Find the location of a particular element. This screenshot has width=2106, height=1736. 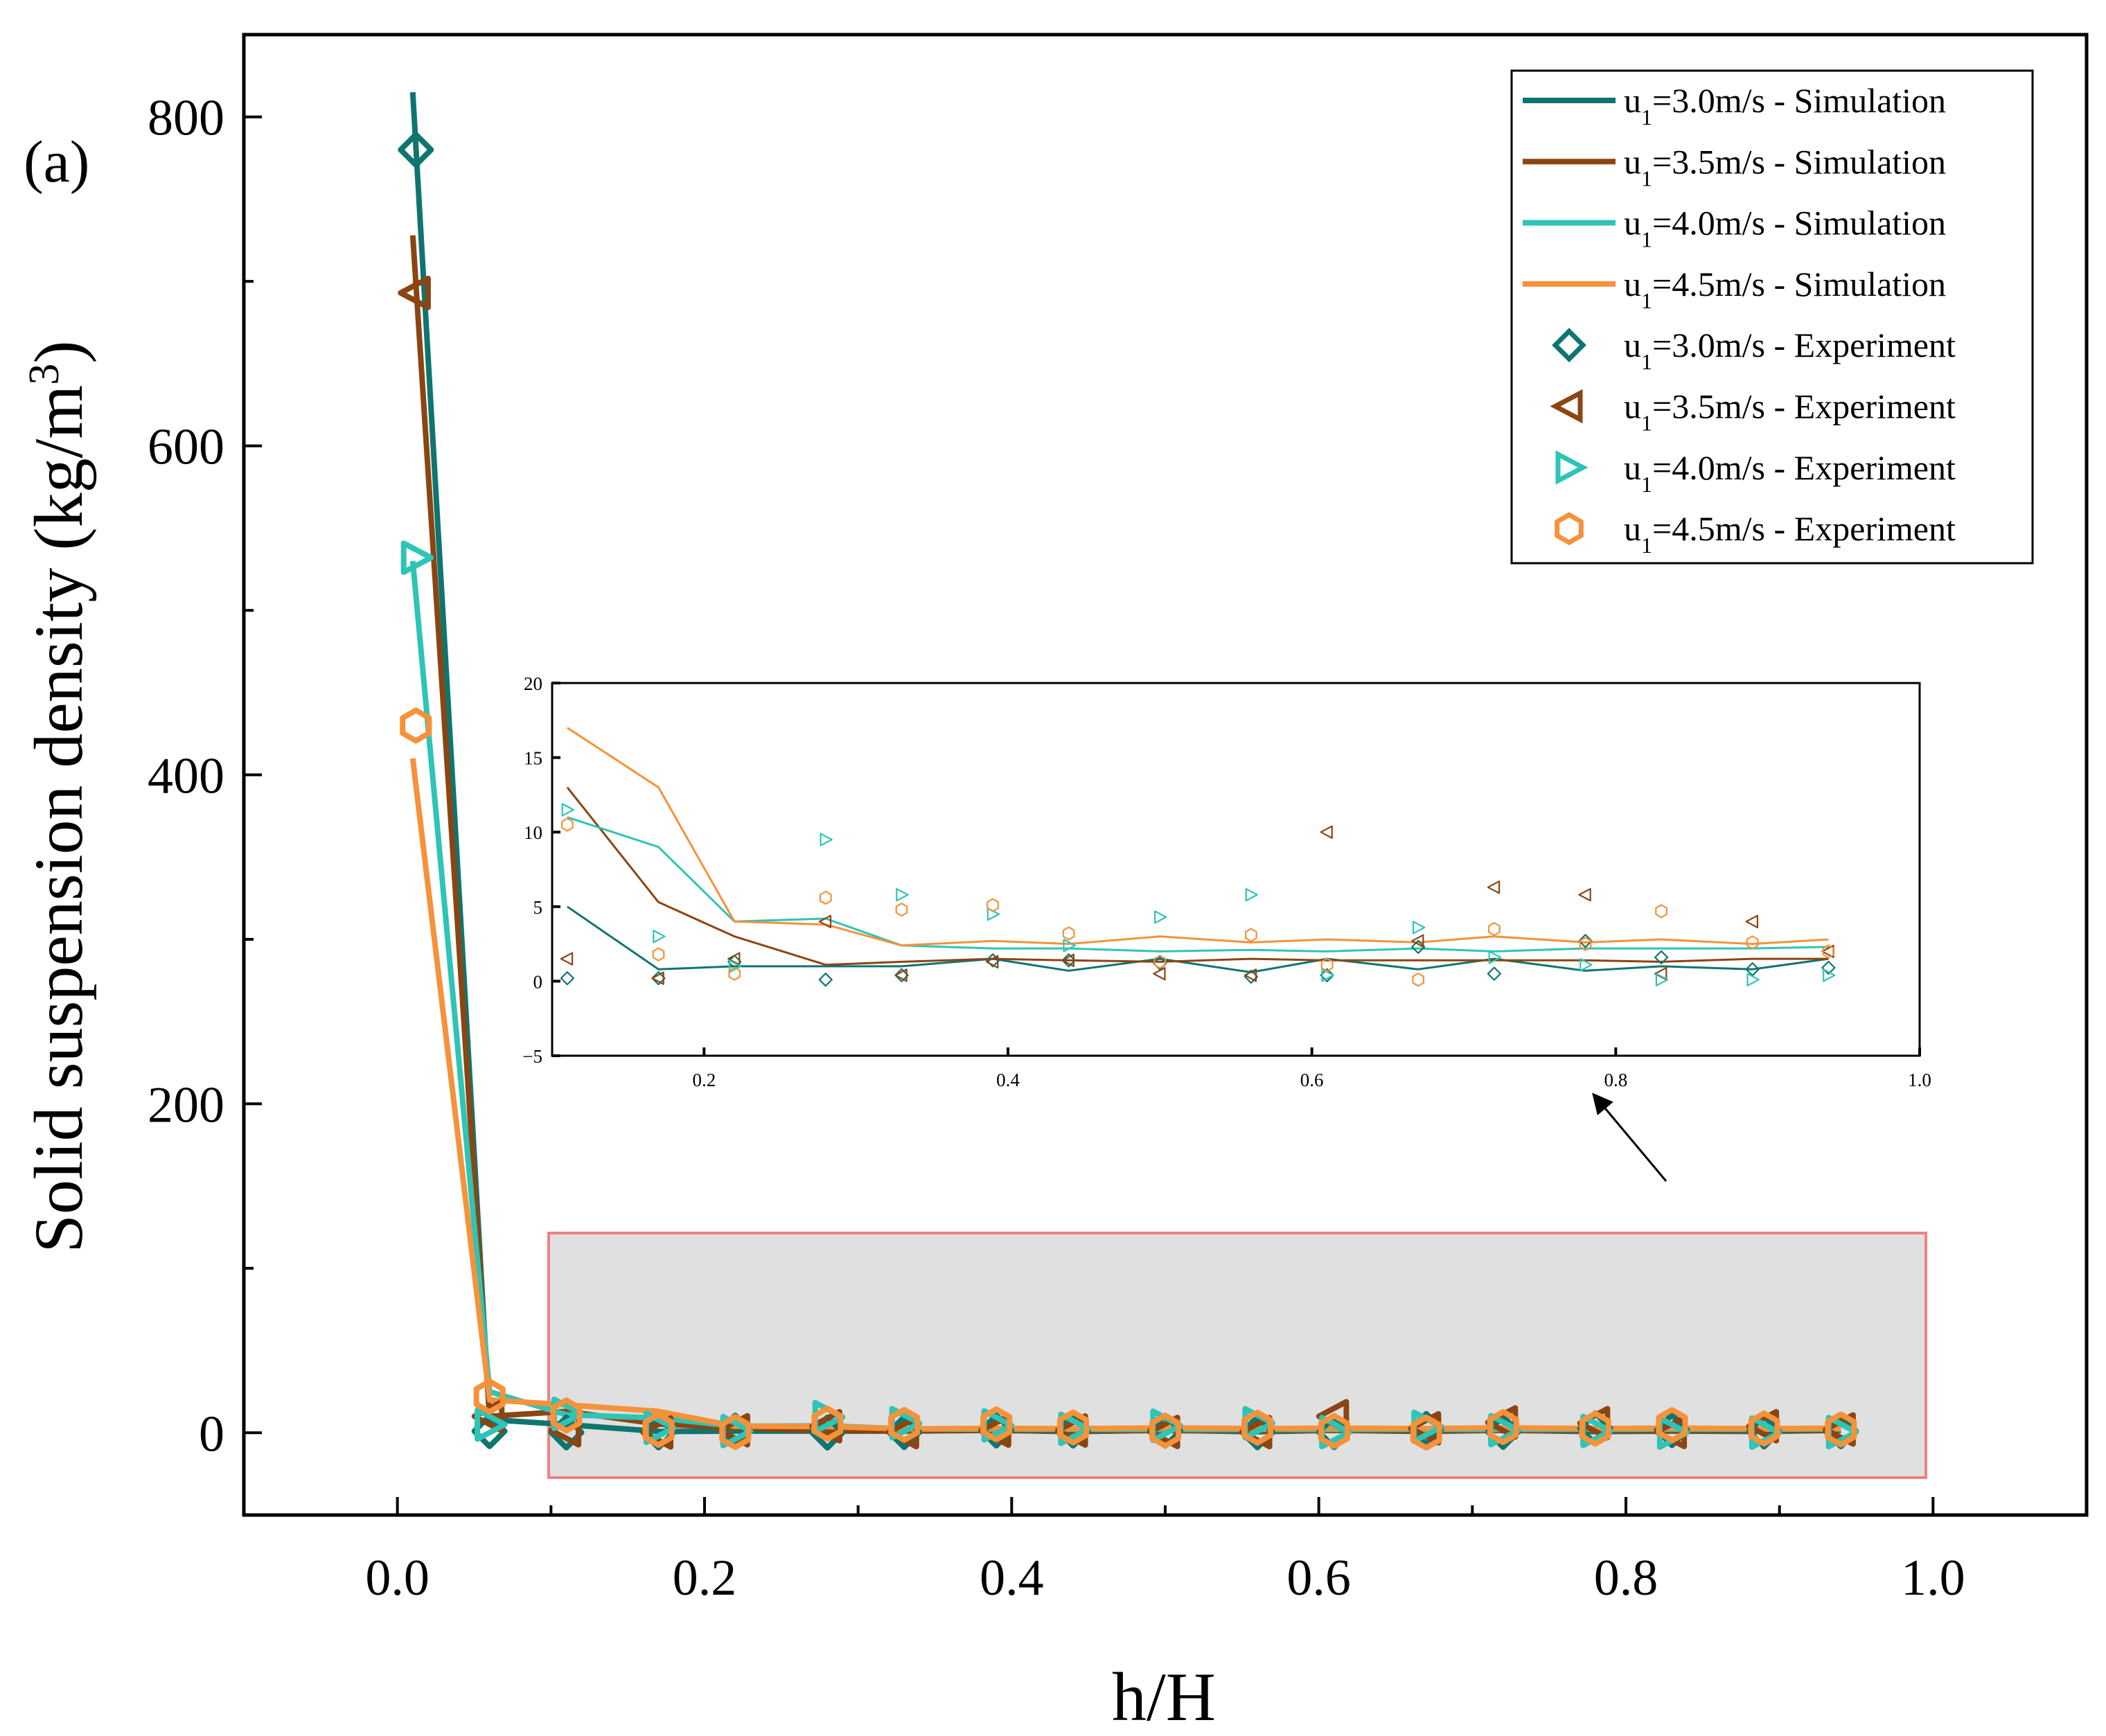

legend-label: u1=4.5m/s - Simulation is located at coordinates (1785, 289).